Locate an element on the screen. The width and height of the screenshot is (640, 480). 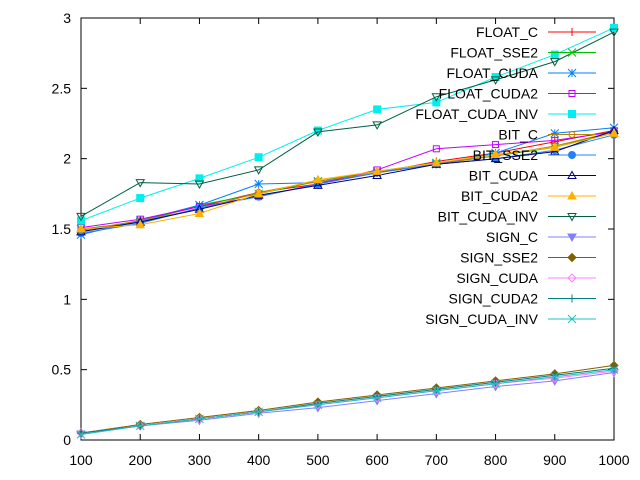
legend-item-bit-cuda-inv: BIT_CUDA_INV is located at coordinates (517, 217).